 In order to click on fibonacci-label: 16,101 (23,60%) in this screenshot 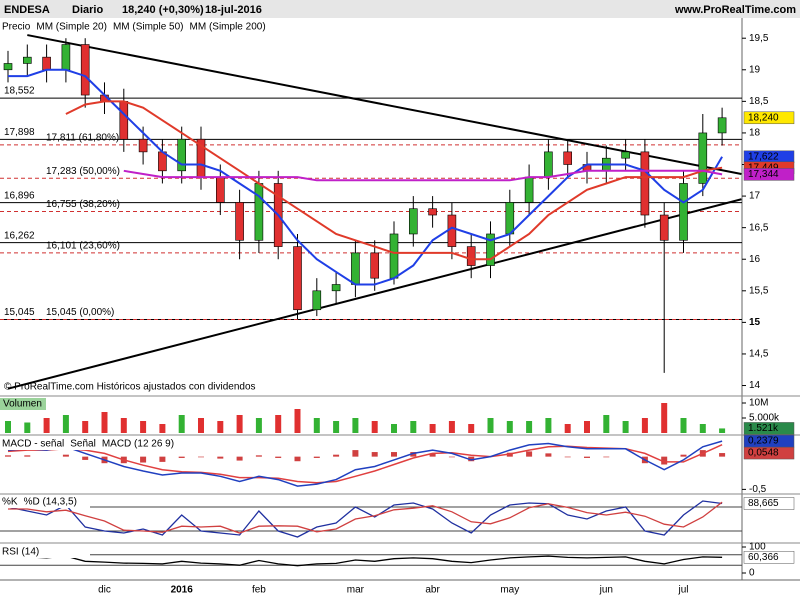, I will do `click(83, 245)`.